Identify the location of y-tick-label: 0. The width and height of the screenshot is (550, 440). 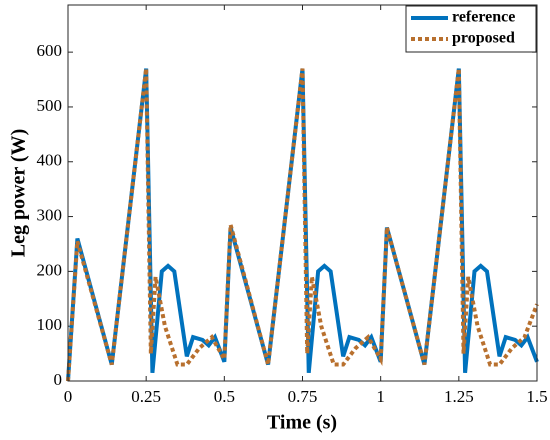
(58, 379).